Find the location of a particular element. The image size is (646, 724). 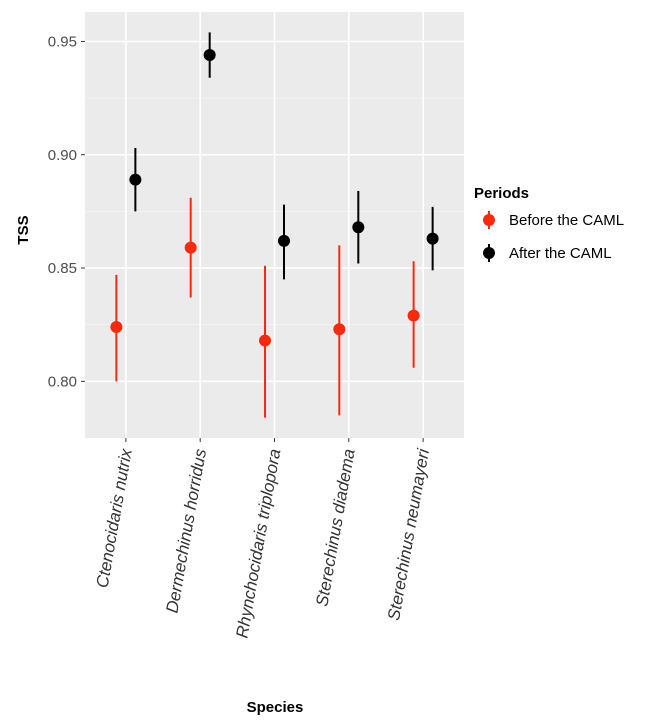

x-tick-label: Sterechinus neumayeri is located at coordinates (408, 534).